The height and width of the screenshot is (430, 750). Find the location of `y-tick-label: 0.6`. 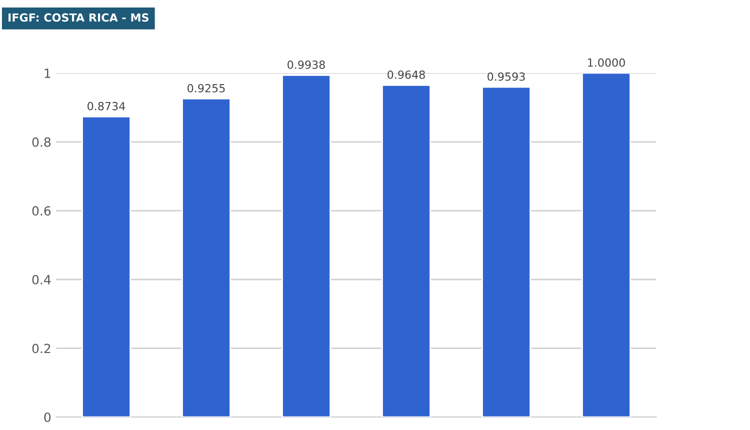

y-tick-label: 0.6 is located at coordinates (41, 211).